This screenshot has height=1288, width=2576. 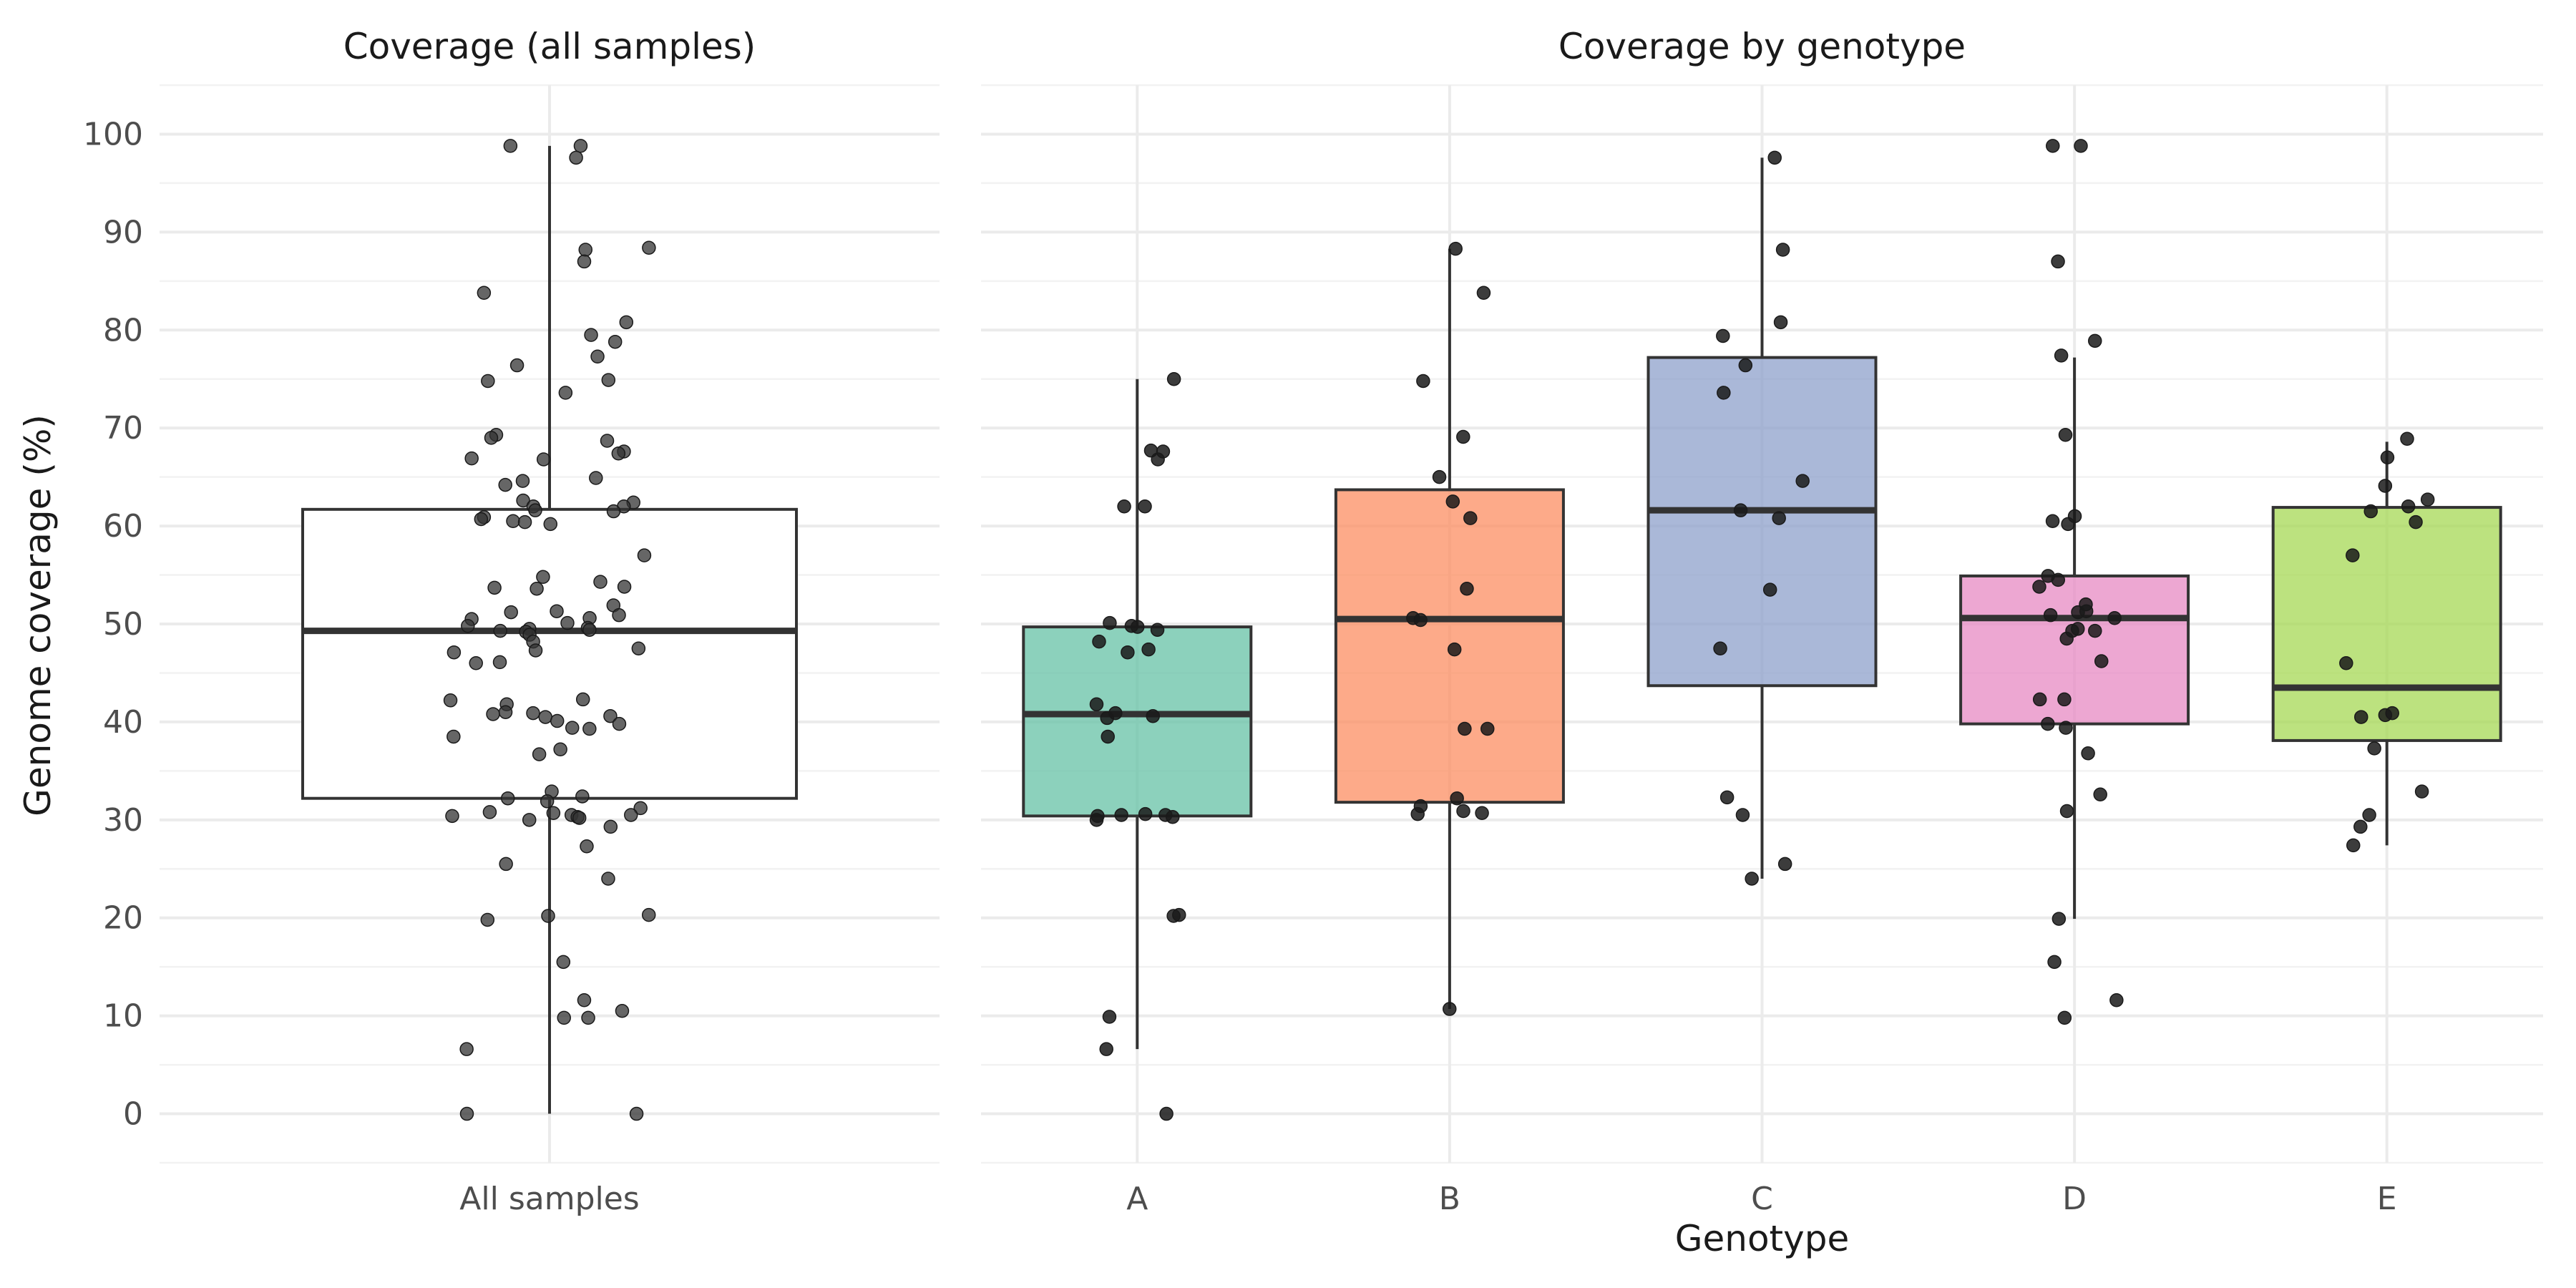 I want to click on y-tick-label: 80, so click(x=123, y=330).